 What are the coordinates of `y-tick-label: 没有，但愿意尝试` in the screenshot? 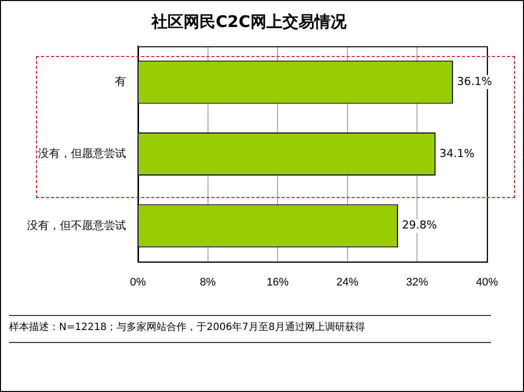 It's located at (82, 153).